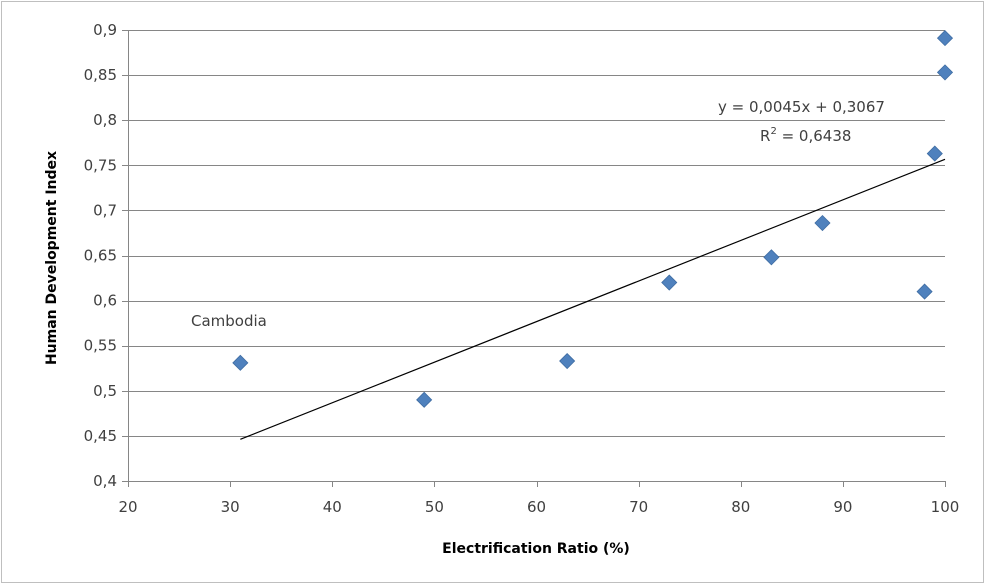 The width and height of the screenshot is (987, 586). I want to click on x-tick-label: 30, so click(230, 507).